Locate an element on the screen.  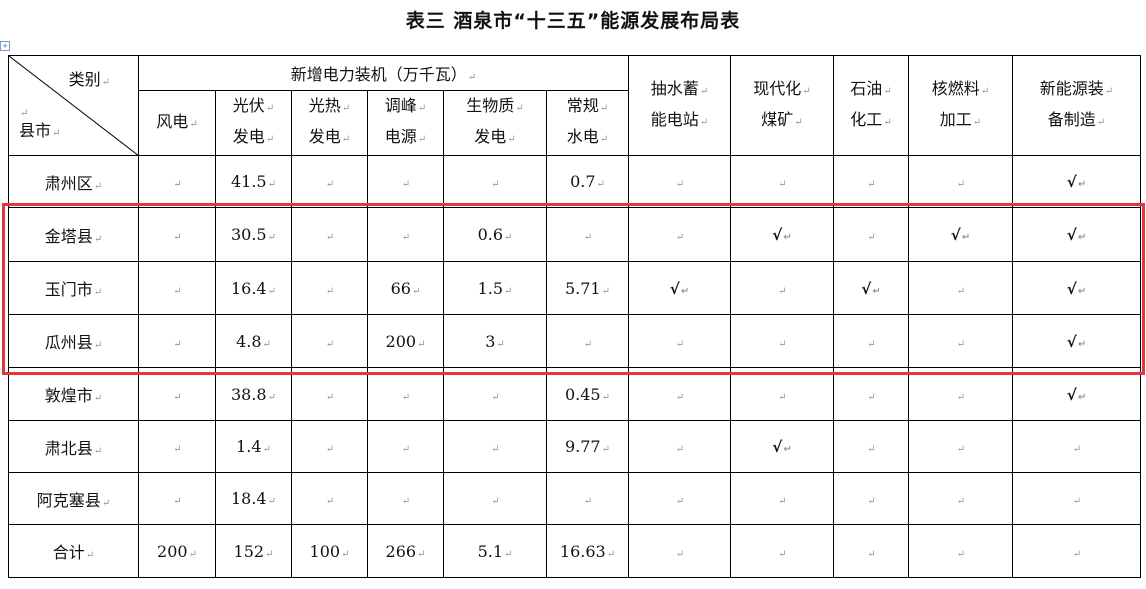
value-cell: 100 is located at coordinates (329, 551).